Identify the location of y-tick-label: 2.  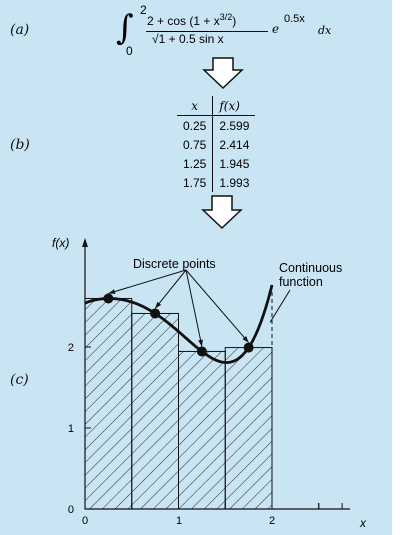
(71, 348).